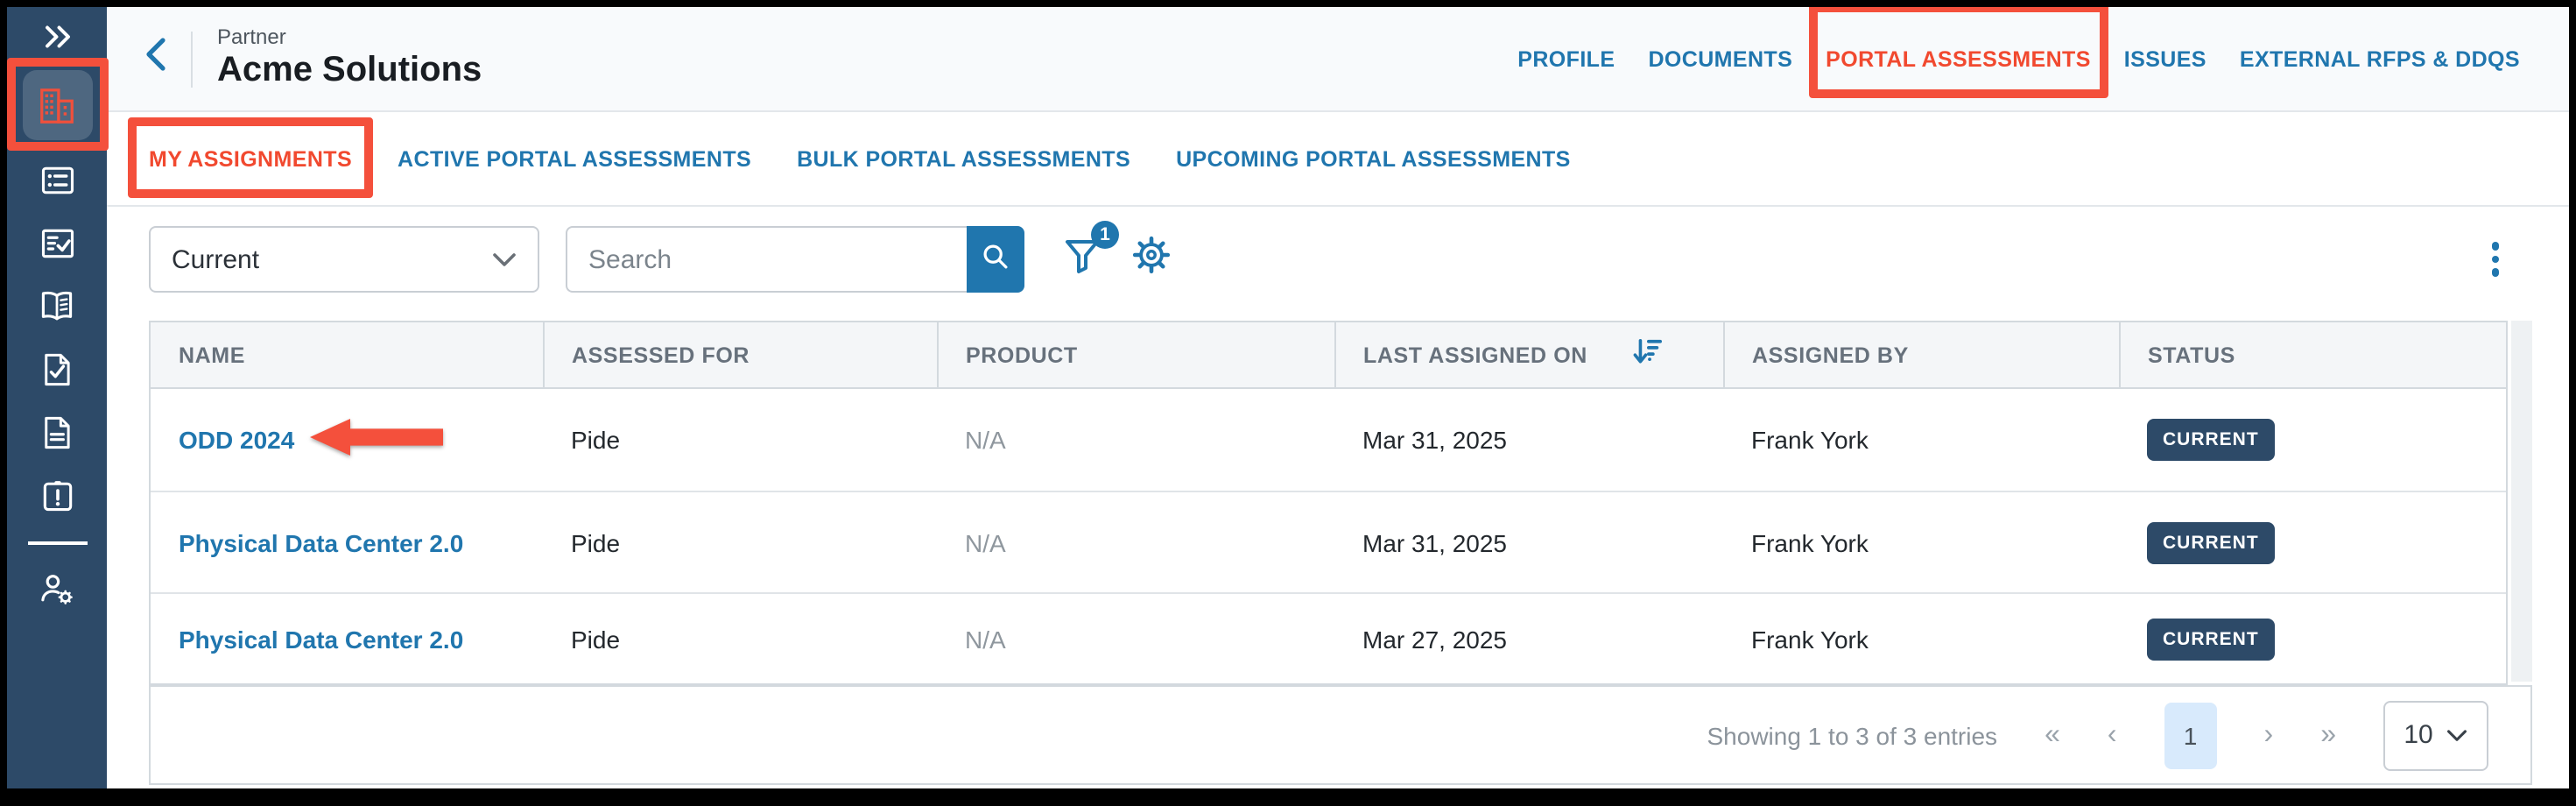 The image size is (2576, 806). I want to click on tab-my-assignments: MY ASSIGNMENTS, so click(251, 157).